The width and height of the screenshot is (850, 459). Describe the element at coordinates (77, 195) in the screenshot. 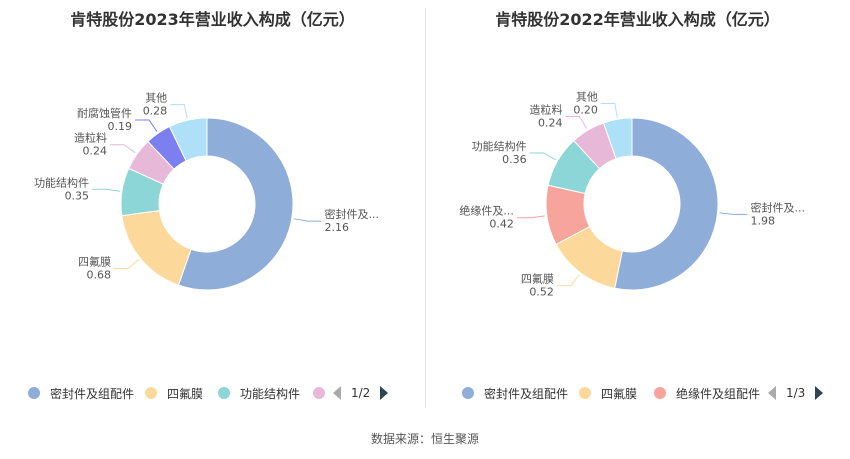

I see `slice-label-value: 0.35` at that location.